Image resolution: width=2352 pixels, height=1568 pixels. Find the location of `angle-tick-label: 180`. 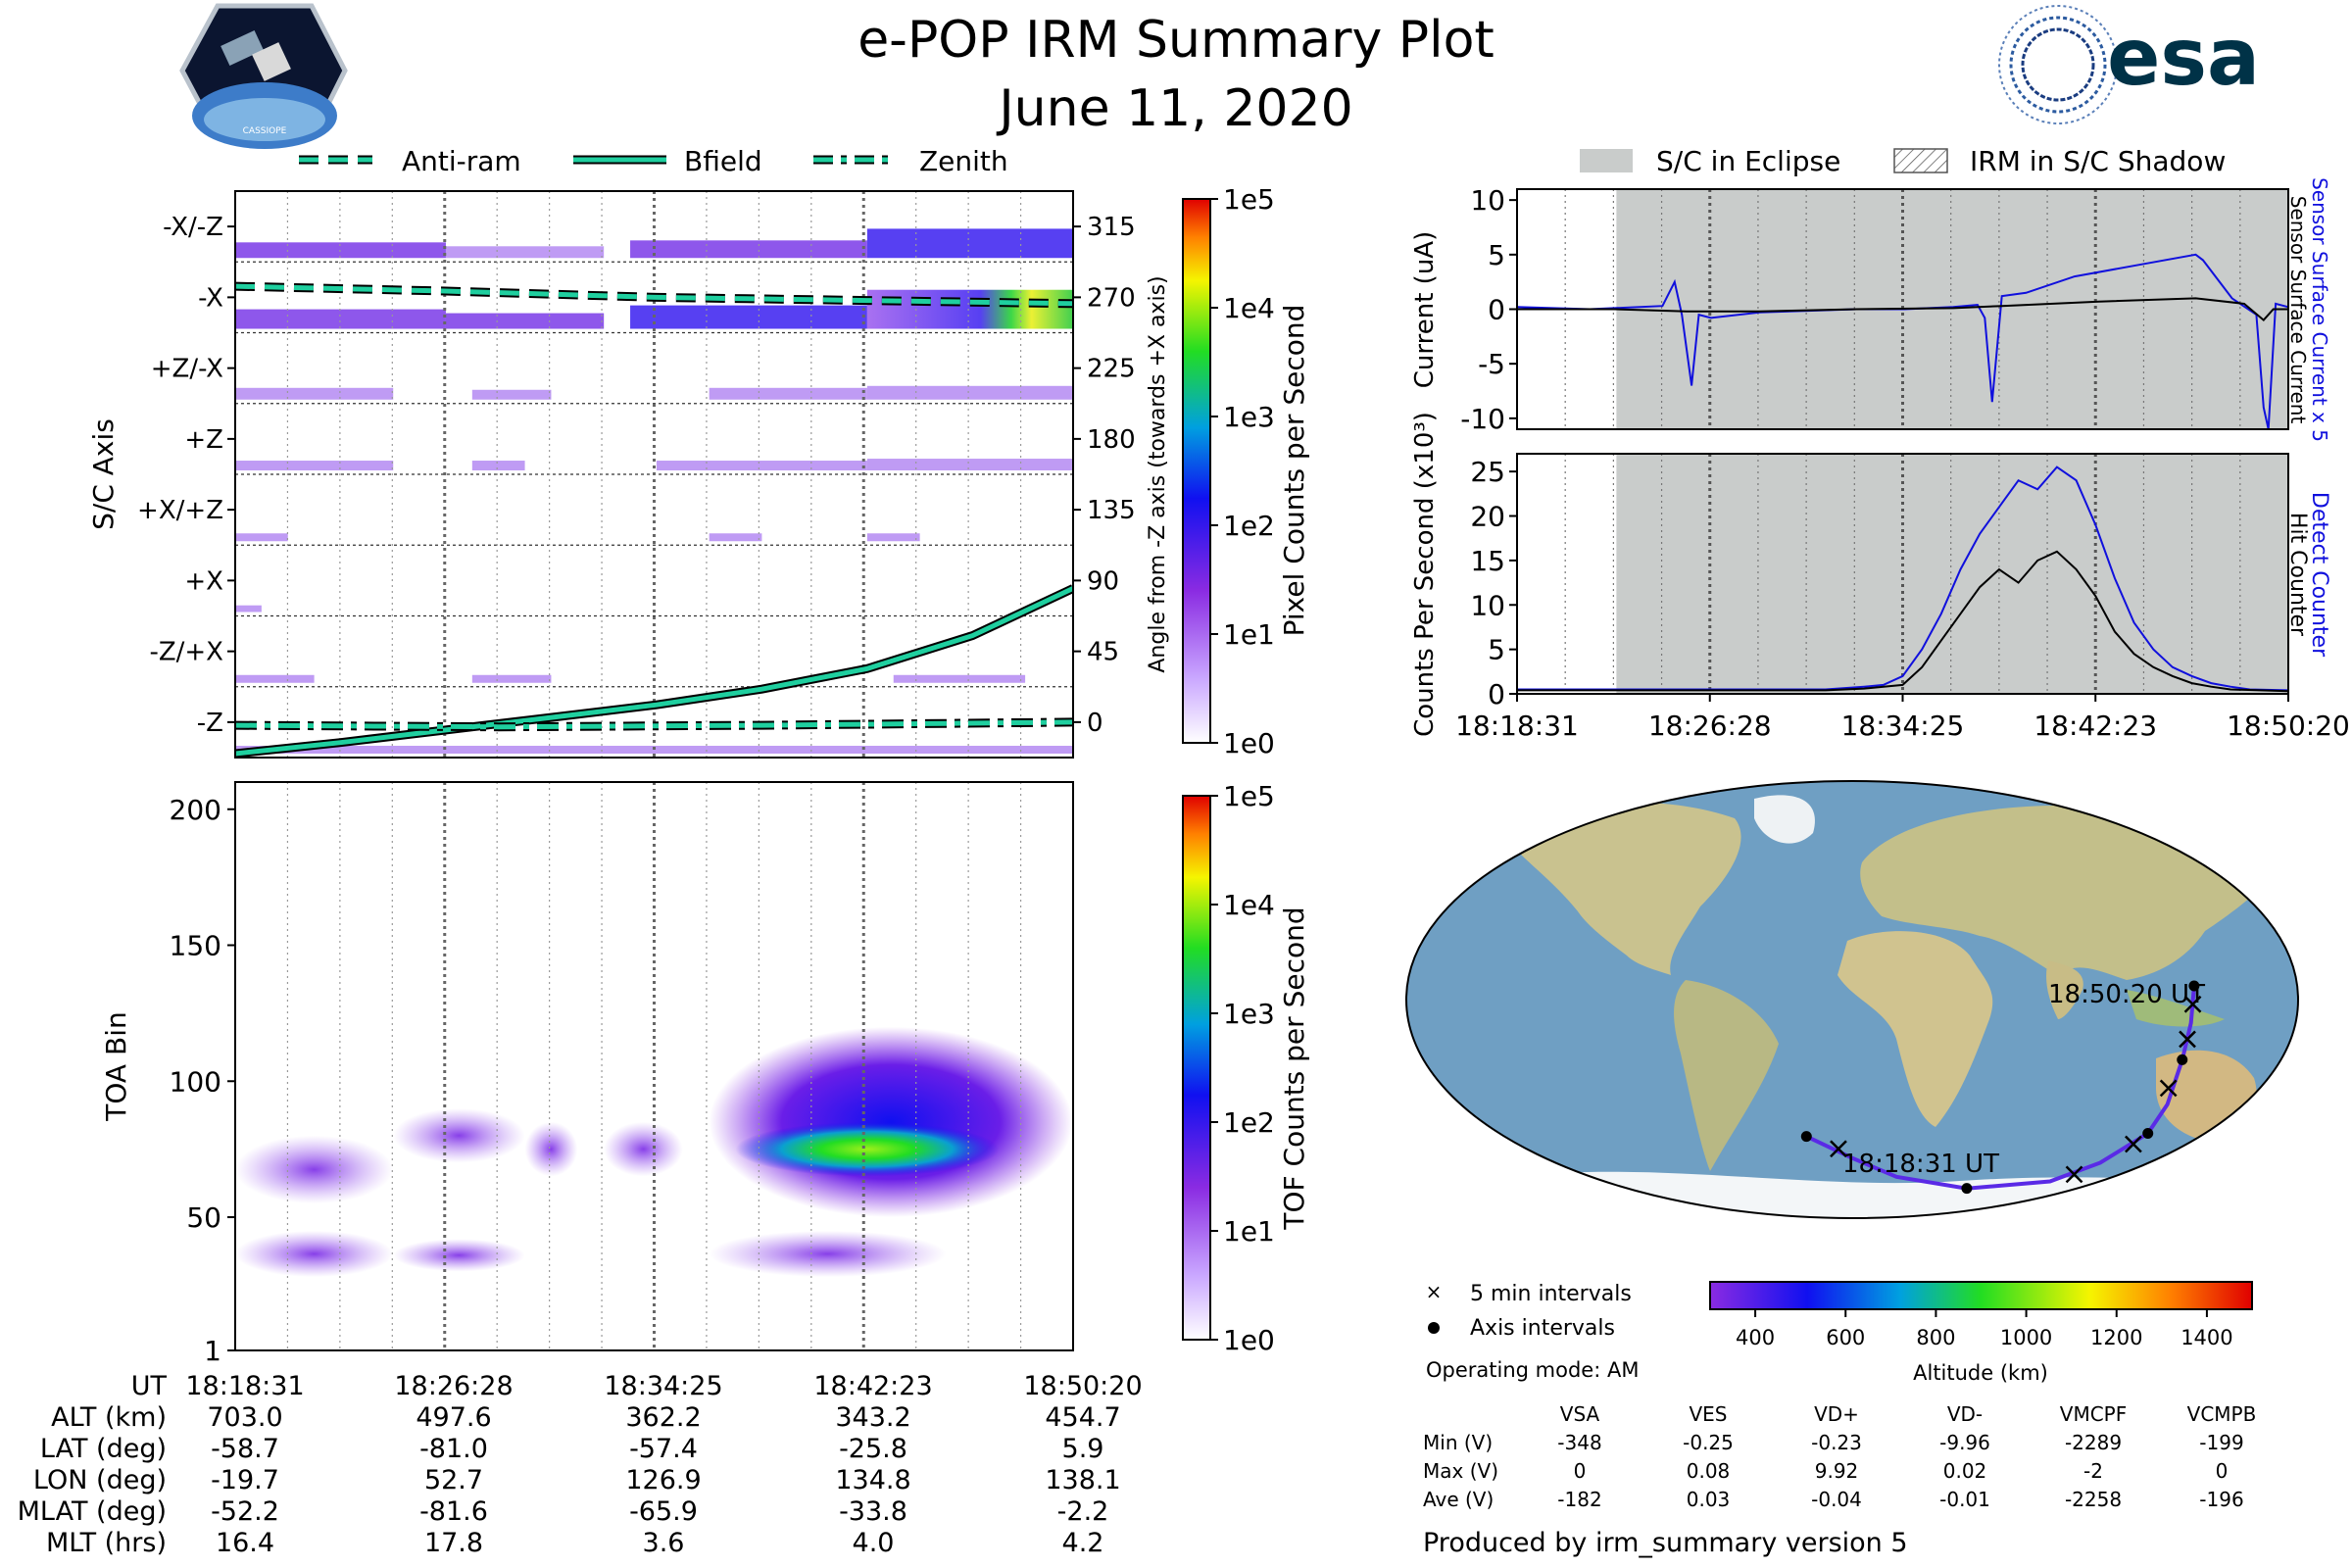

angle-tick-label: 180 is located at coordinates (1111, 440).